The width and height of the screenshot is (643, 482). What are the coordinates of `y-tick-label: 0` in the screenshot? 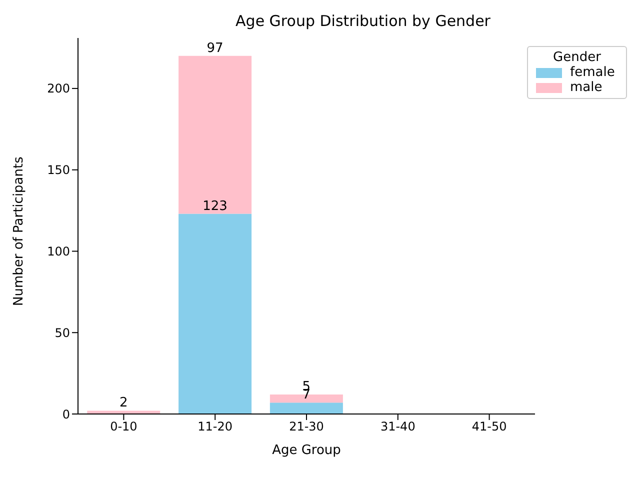 It's located at (66, 414).